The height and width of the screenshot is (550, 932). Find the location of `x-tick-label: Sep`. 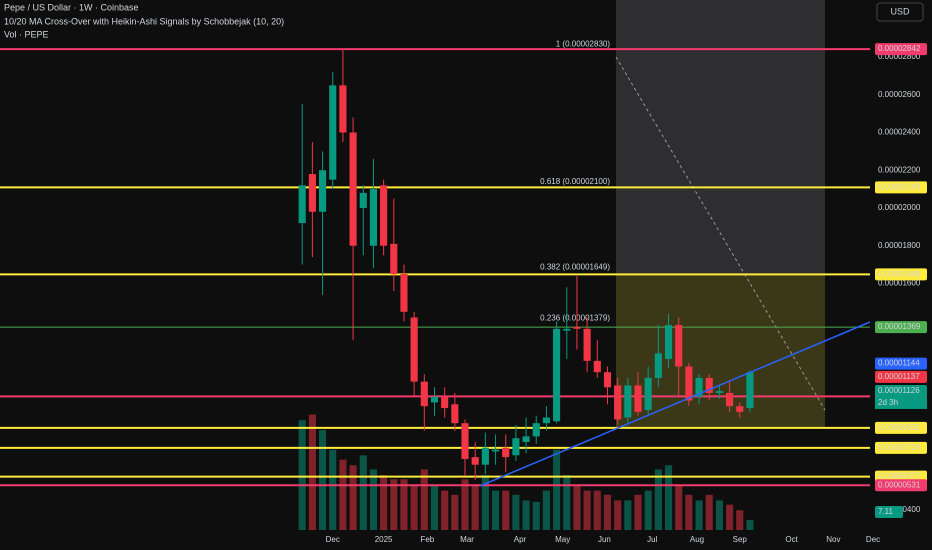

x-tick-label: Sep is located at coordinates (740, 539).